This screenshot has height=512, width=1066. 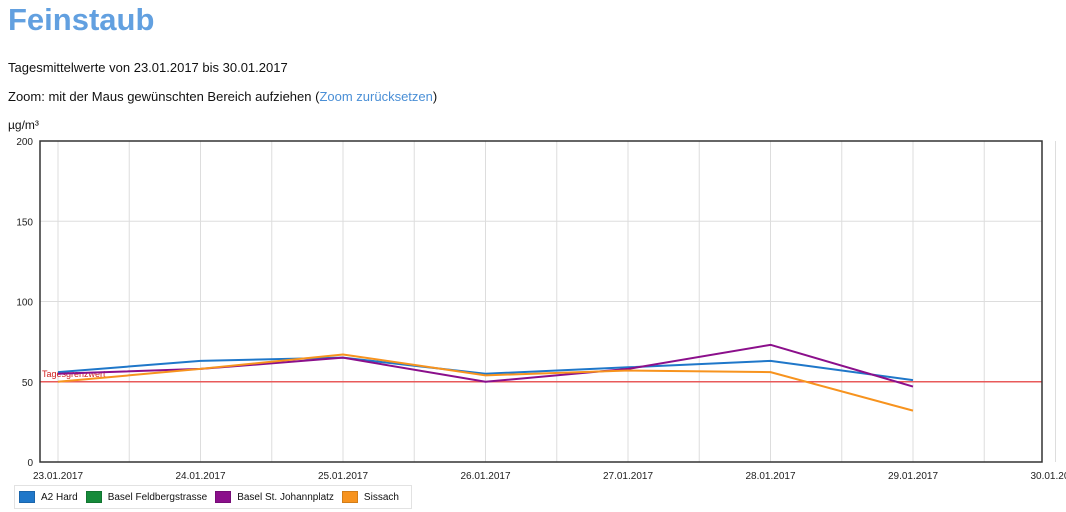 I want to click on legend-item-a2-hard: A2 Hard, so click(x=48, y=497).